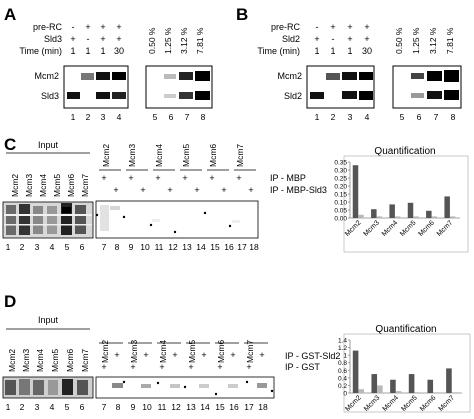 Image resolution: width=474 pixels, height=419 pixels. What do you see at coordinates (85, 185) in the screenshot?
I see `panel-c-input-lane-label: Mcm7` at bounding box center [85, 185].